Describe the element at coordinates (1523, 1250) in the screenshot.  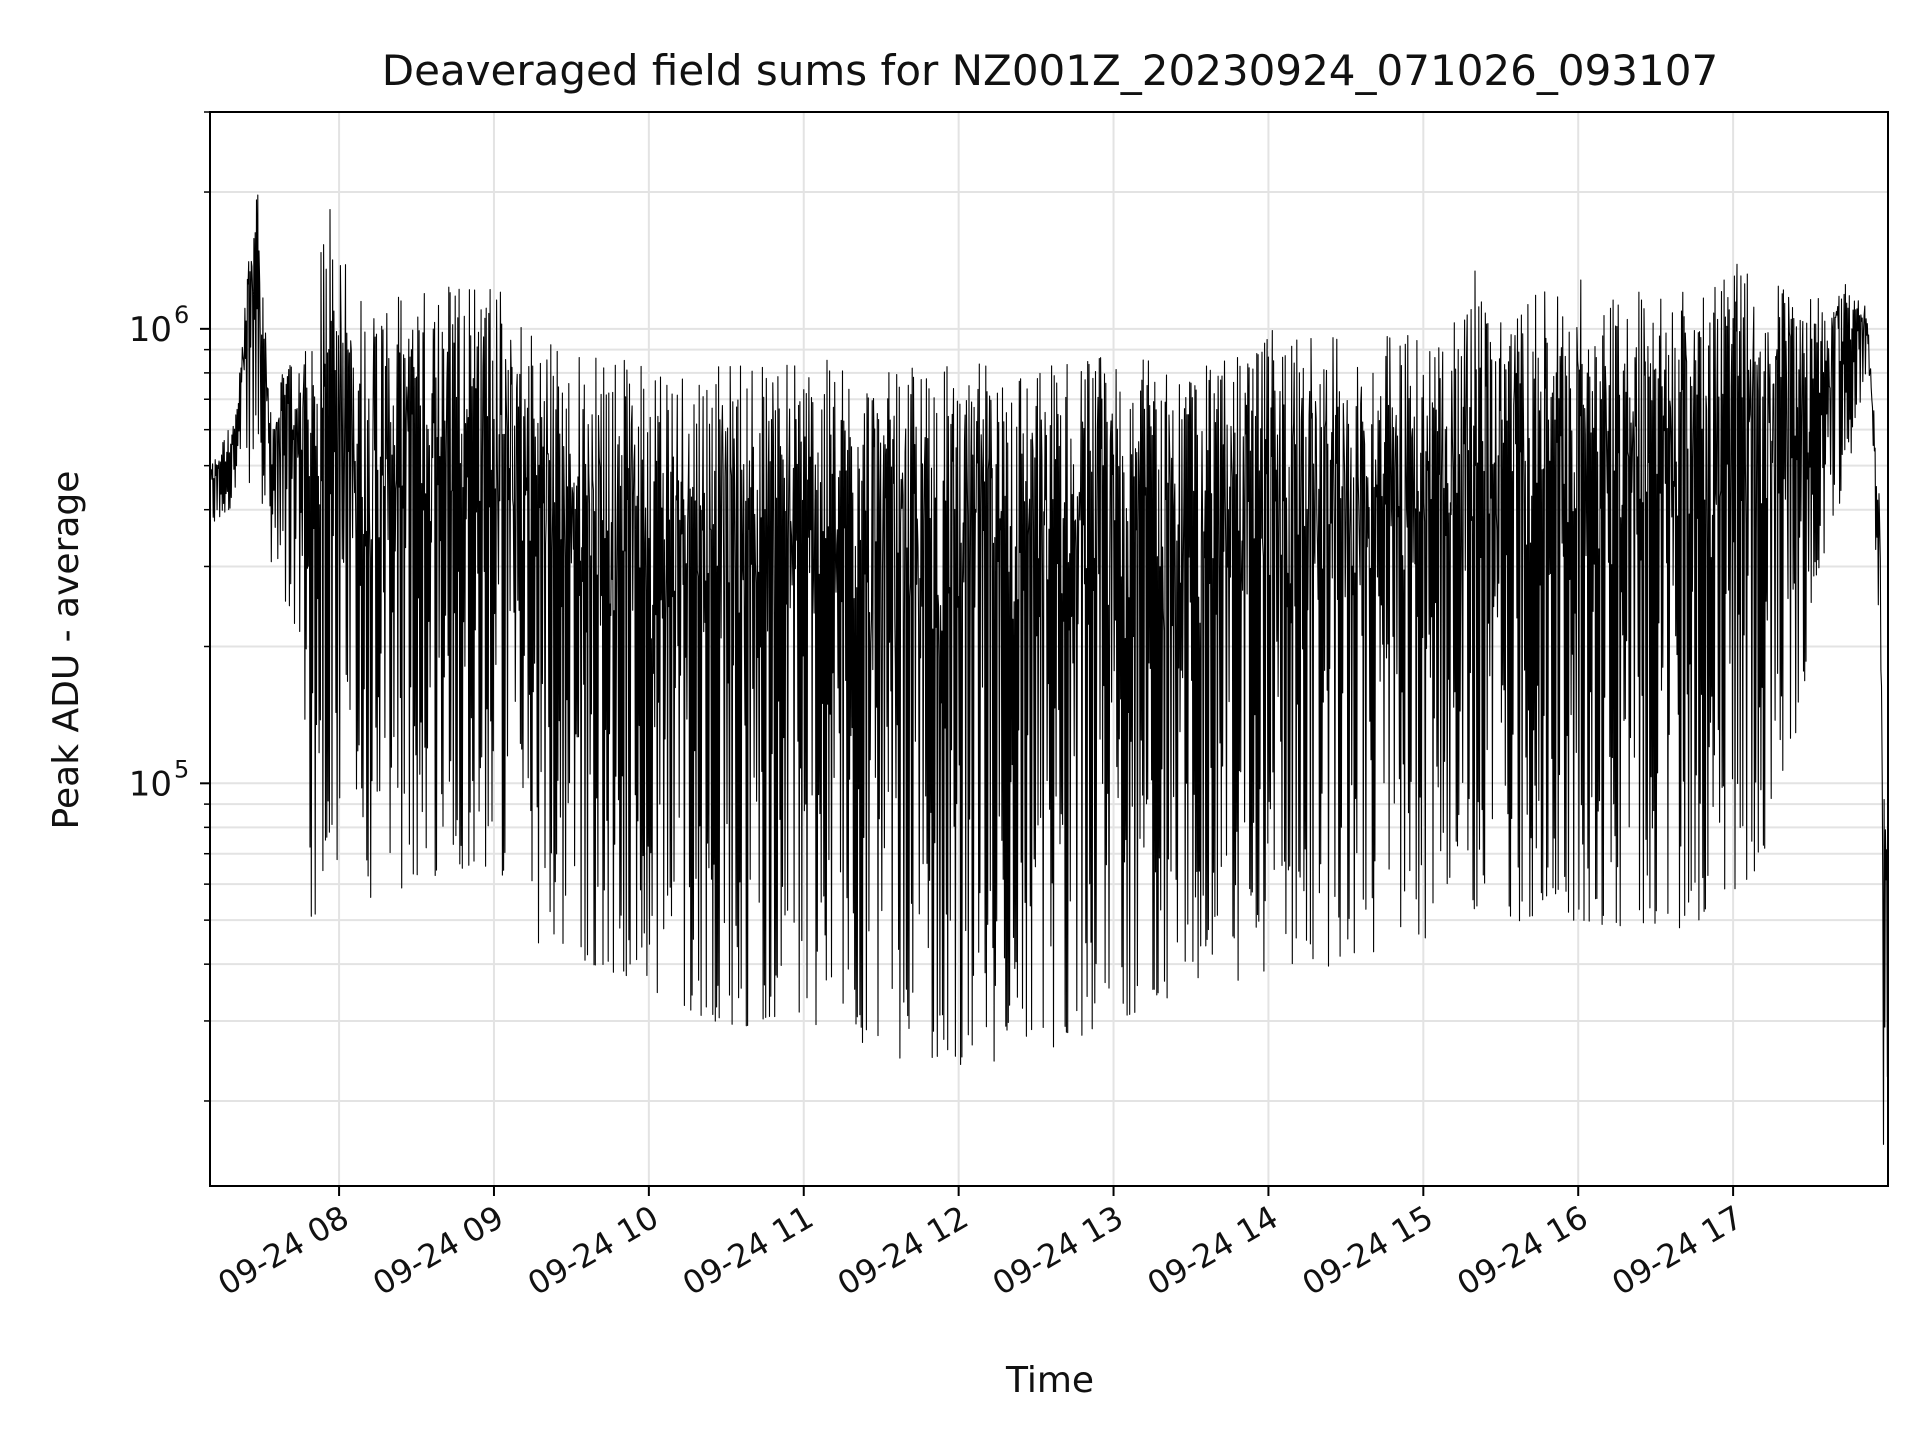
I see `x-tick-label: 09-24 16` at that location.